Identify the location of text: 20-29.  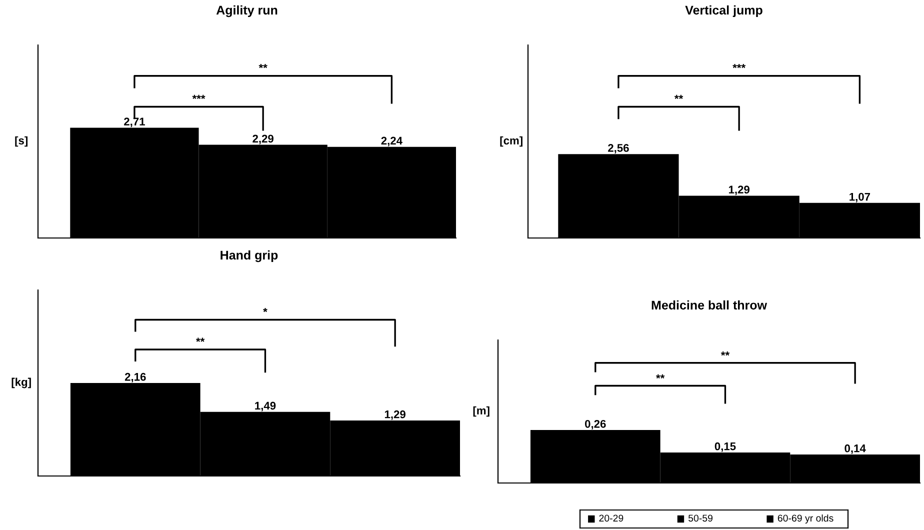
(611, 518).